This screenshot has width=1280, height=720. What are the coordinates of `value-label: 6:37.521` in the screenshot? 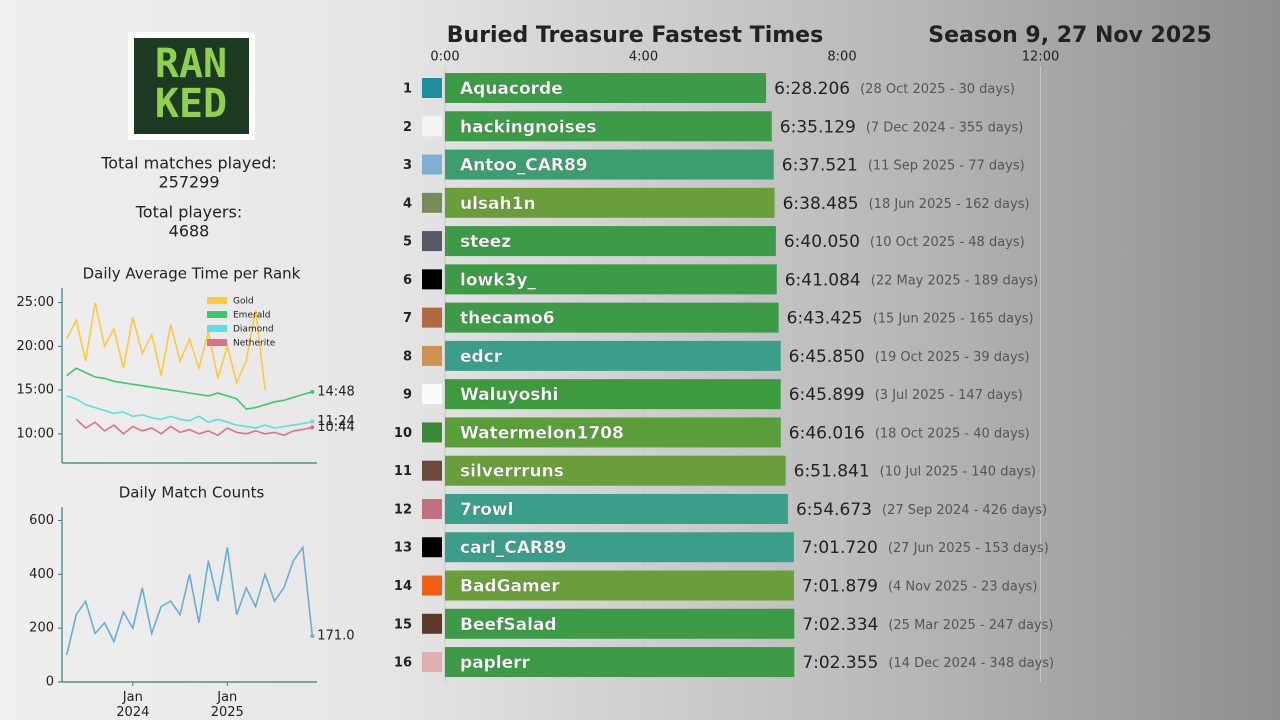 It's located at (820, 166).